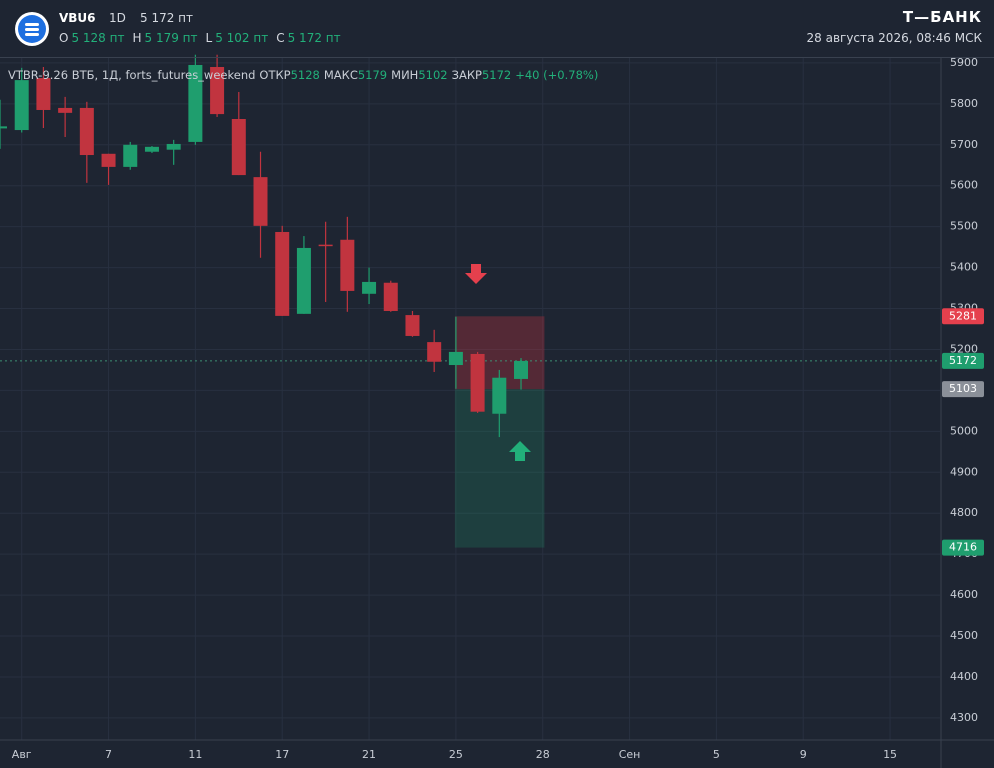  I want to click on buy-arrow, so click(520, 451).